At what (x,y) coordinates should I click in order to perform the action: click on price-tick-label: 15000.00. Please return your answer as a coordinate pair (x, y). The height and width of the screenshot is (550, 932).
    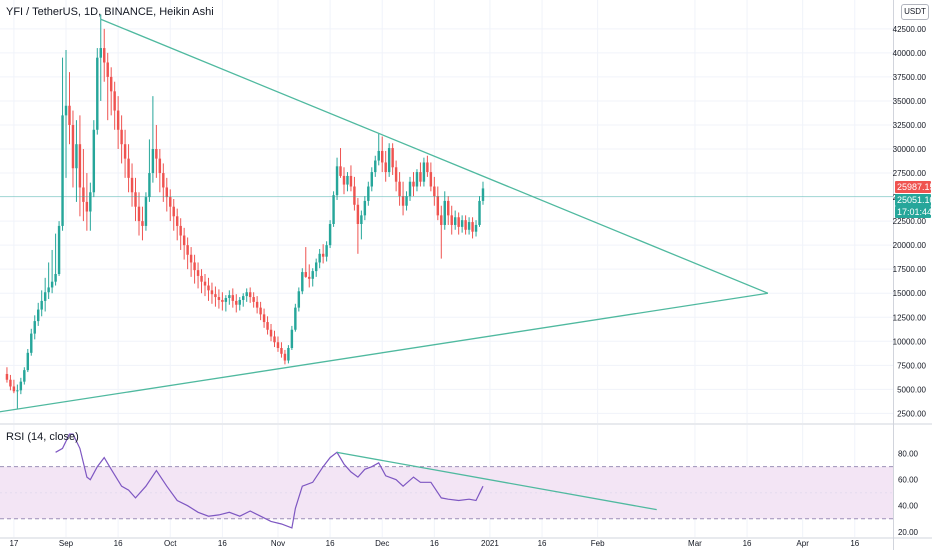
    Looking at the image, I should click on (910, 293).